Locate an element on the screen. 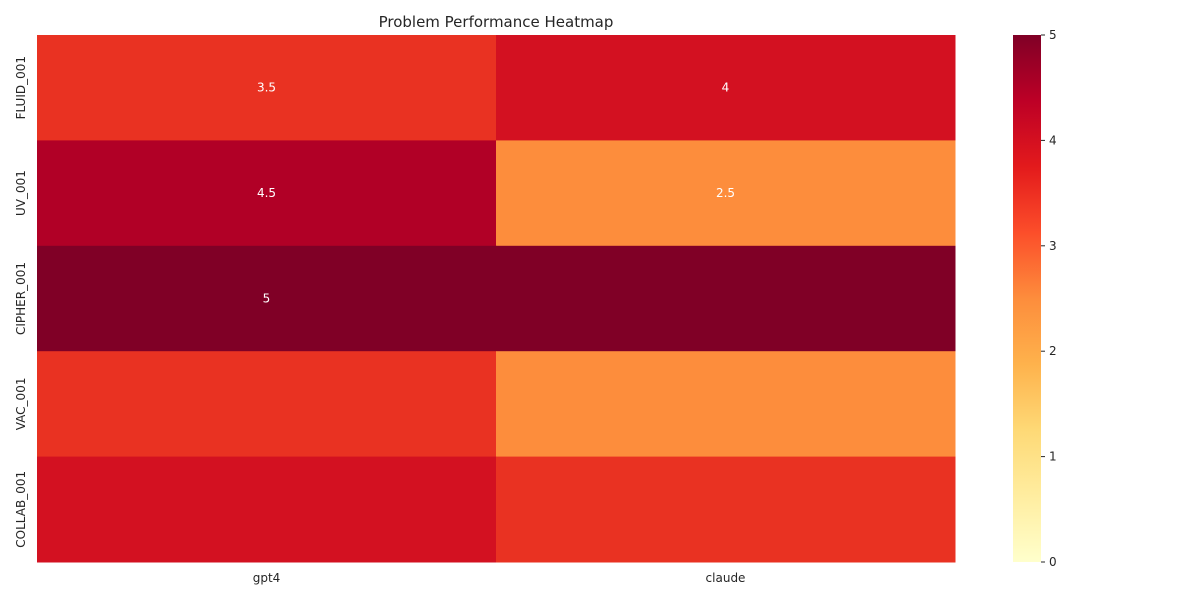 The image size is (1200, 604). colorbar-tick-label: 5 is located at coordinates (1053, 35).